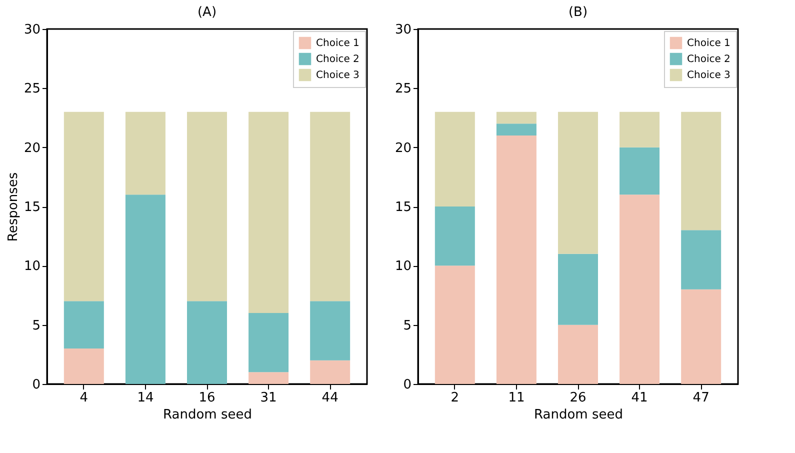 This screenshot has height=453, width=795. Describe the element at coordinates (207, 398) in the screenshot. I see `x-tick-label: 16` at that location.